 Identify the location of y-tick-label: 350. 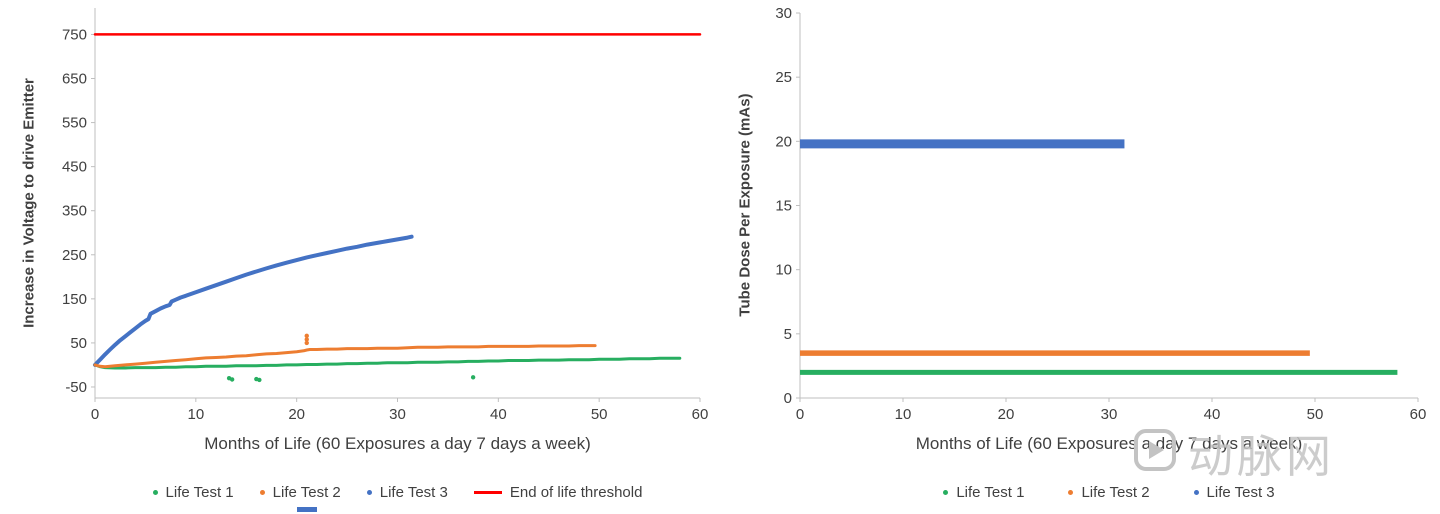
(74, 211).